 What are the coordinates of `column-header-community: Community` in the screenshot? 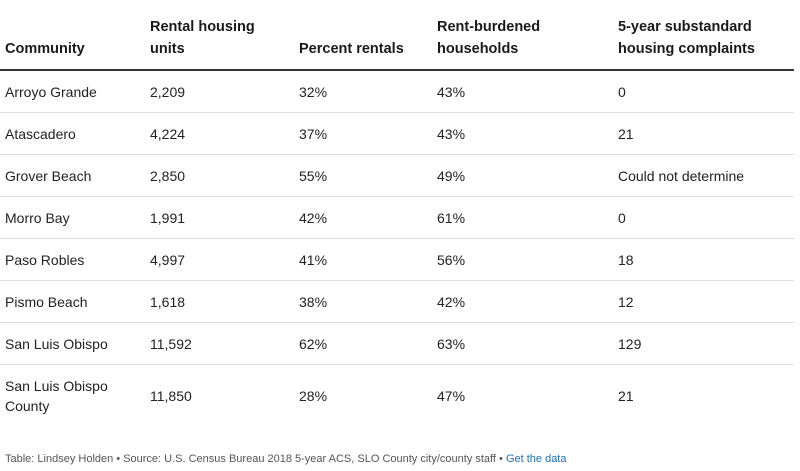 It's located at (72, 40).